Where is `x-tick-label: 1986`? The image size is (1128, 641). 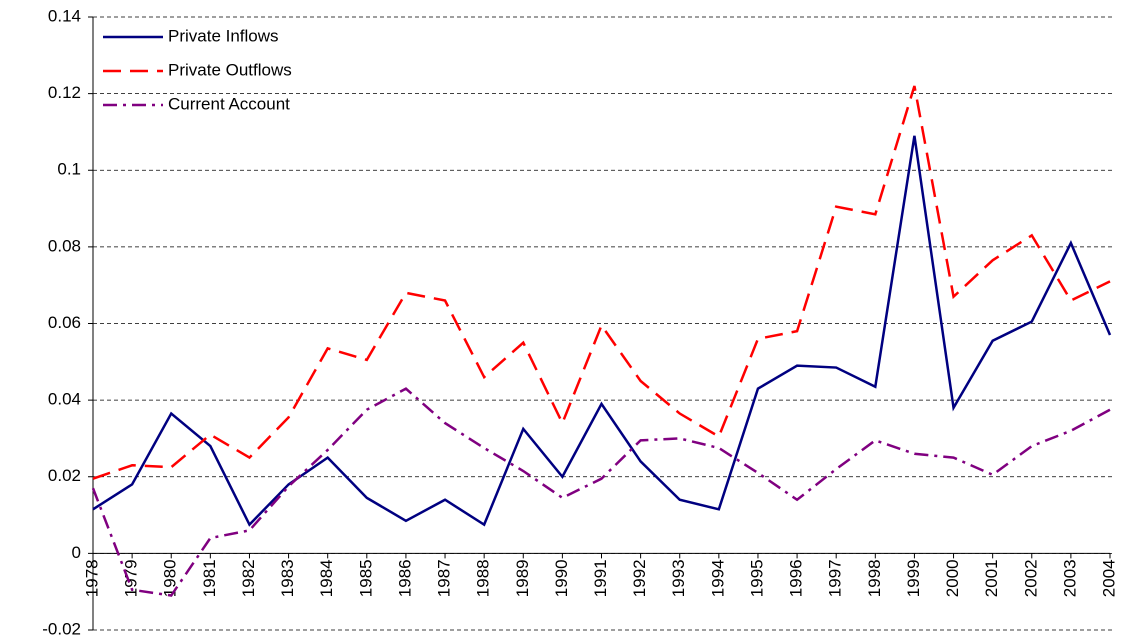
x-tick-label: 1986 is located at coordinates (404, 578).